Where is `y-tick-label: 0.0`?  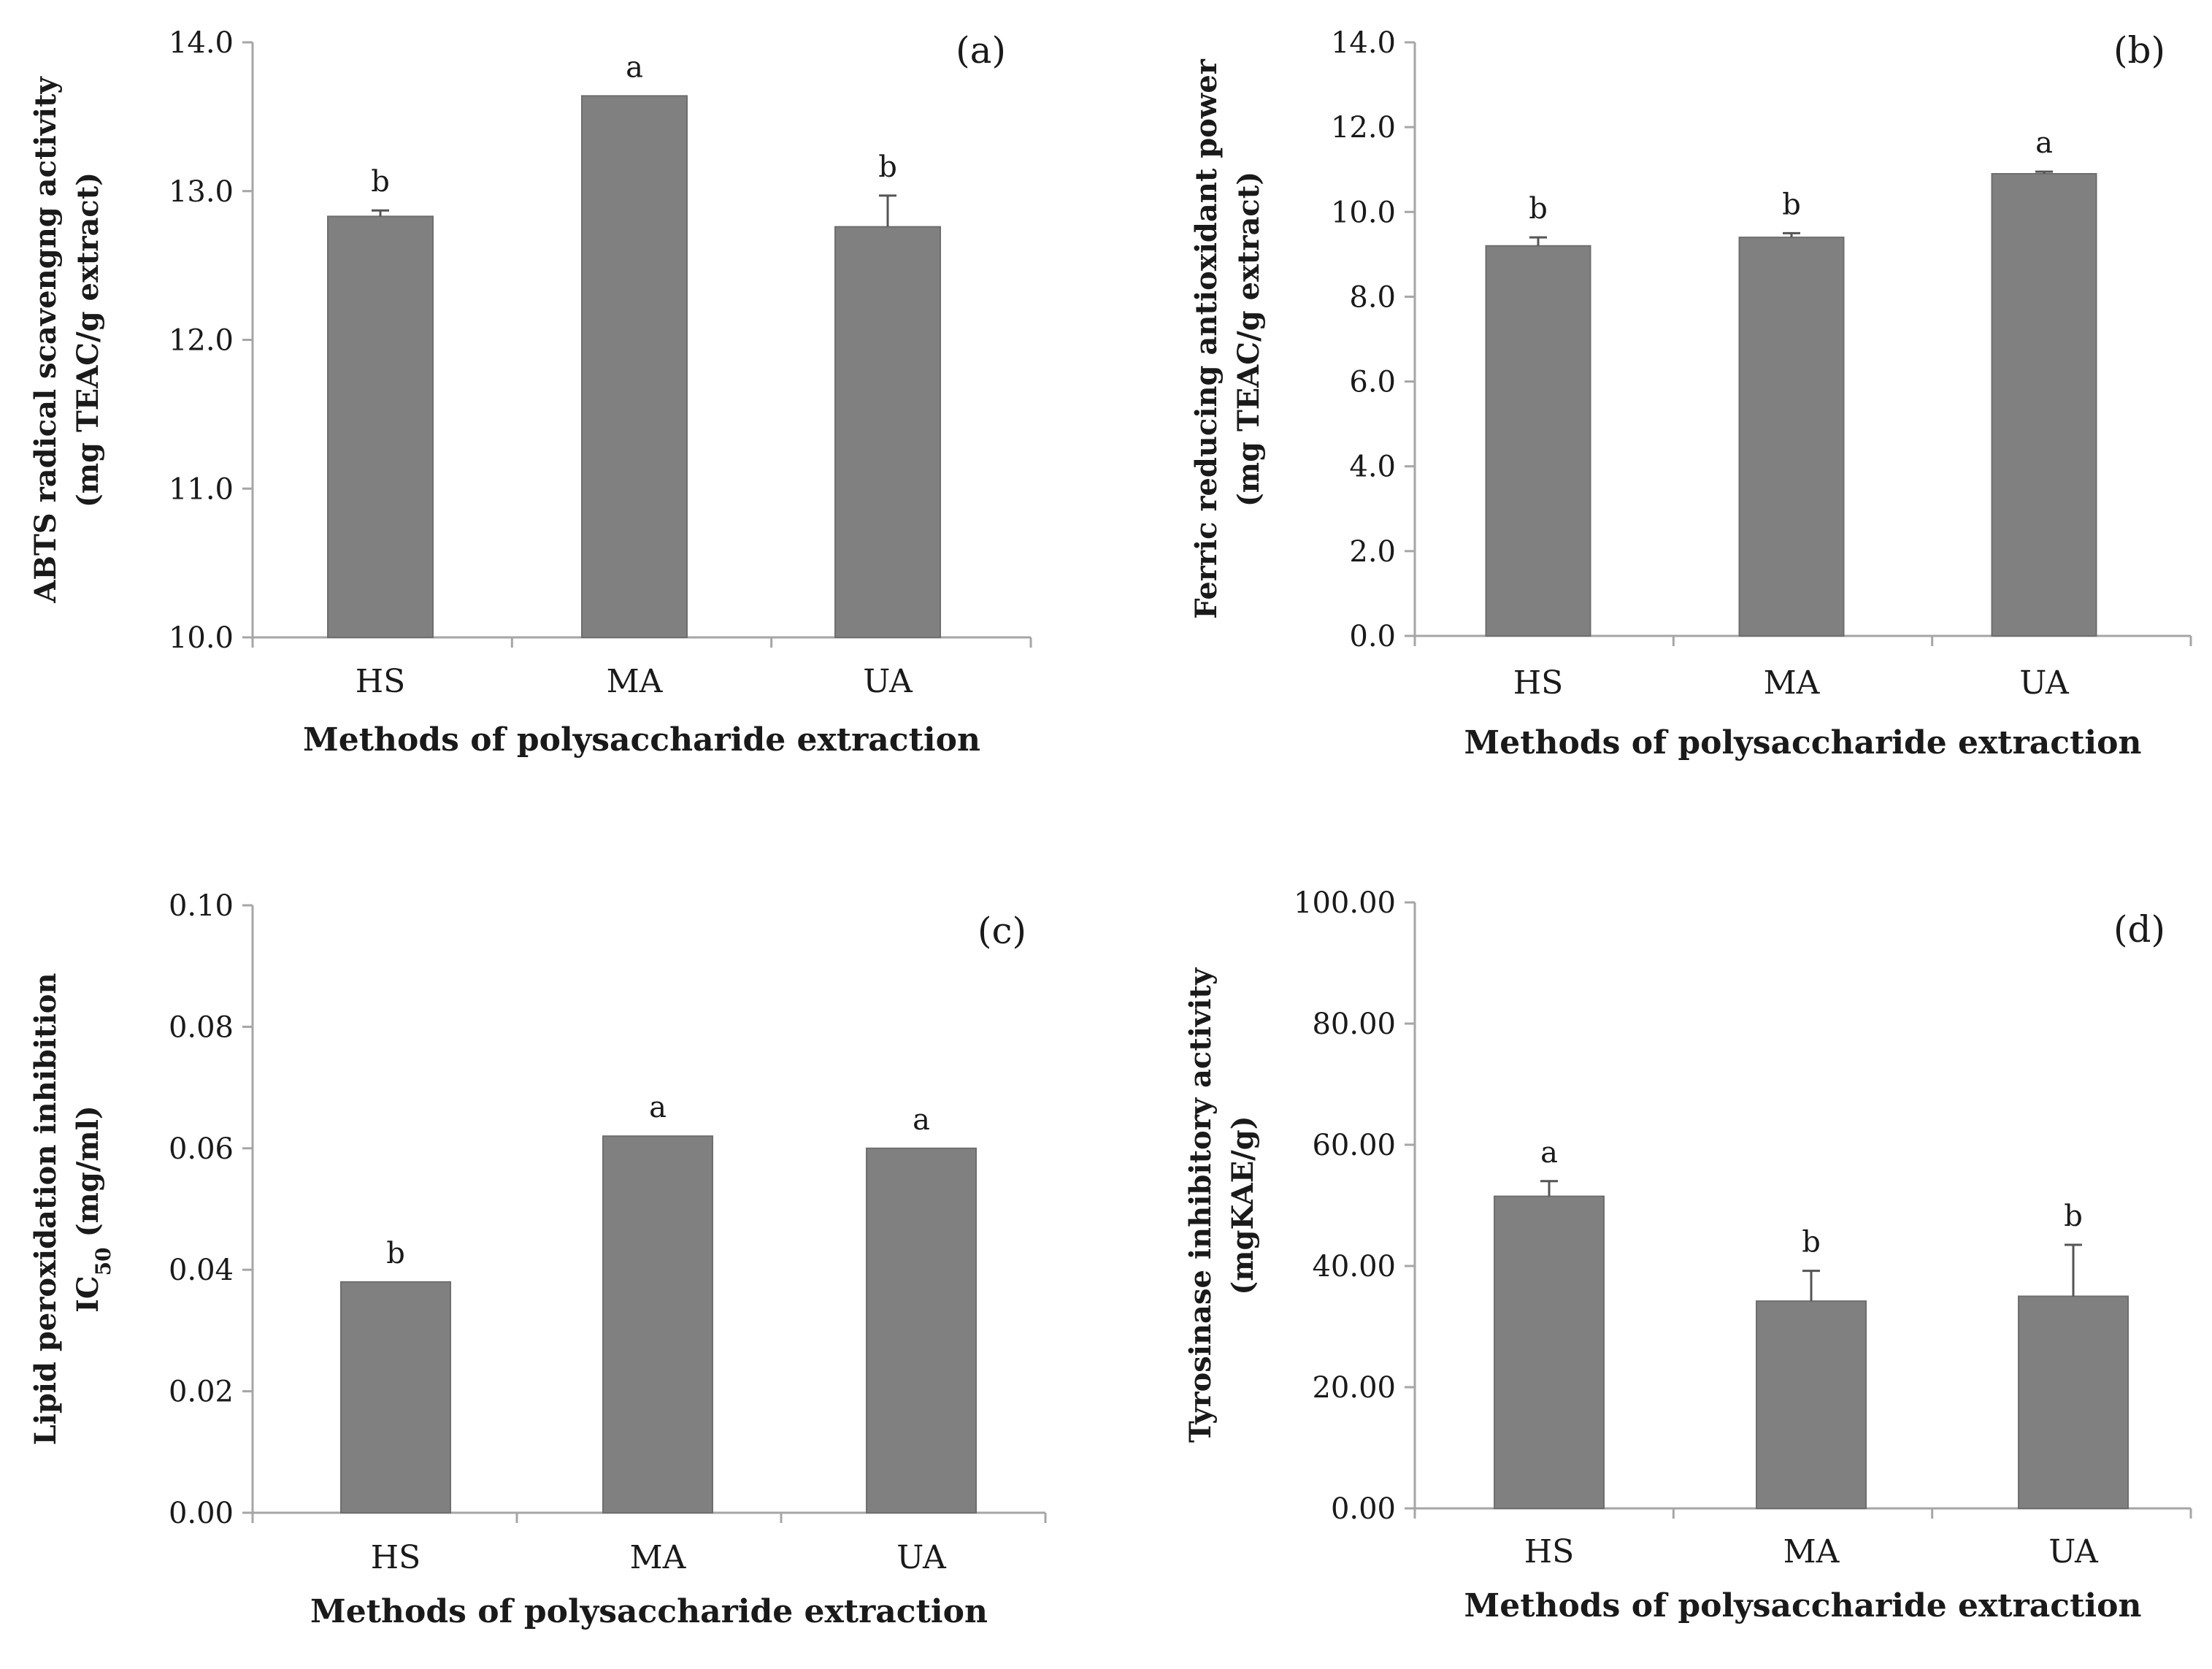 y-tick-label: 0.0 is located at coordinates (1372, 636).